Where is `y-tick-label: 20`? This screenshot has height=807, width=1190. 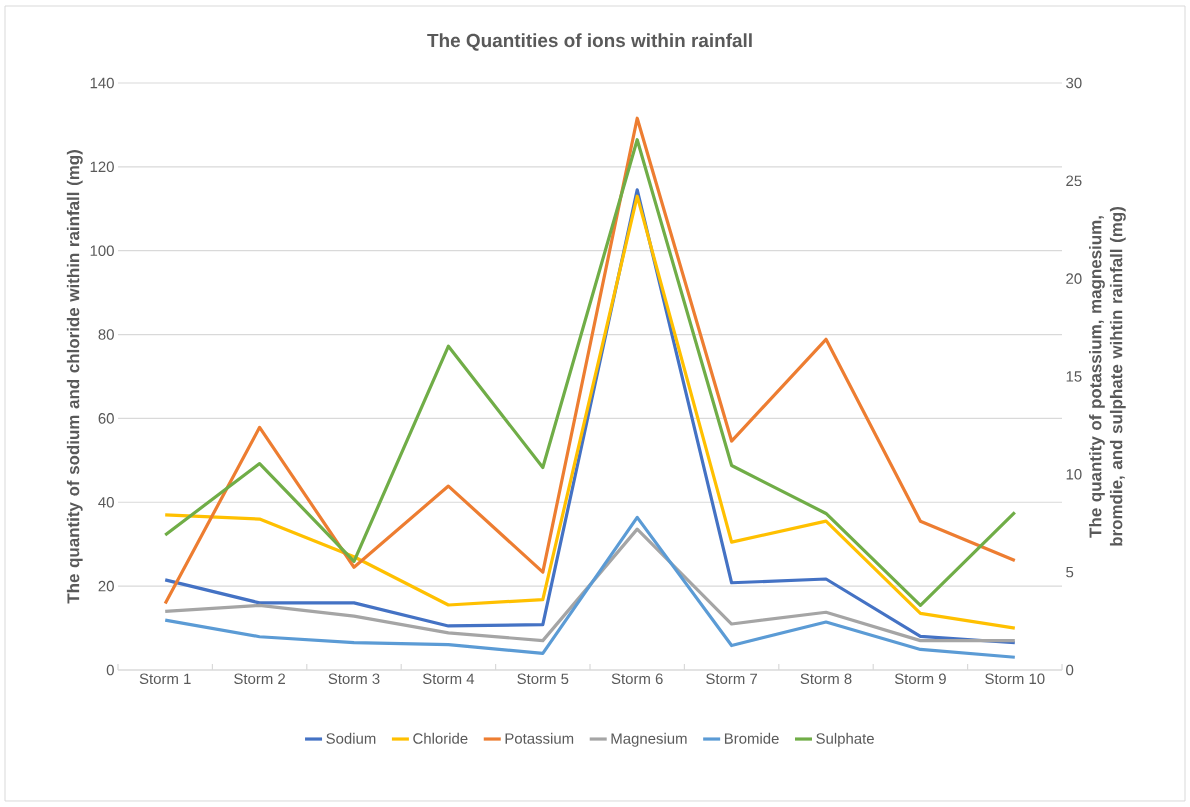 y-tick-label: 20 is located at coordinates (106, 586).